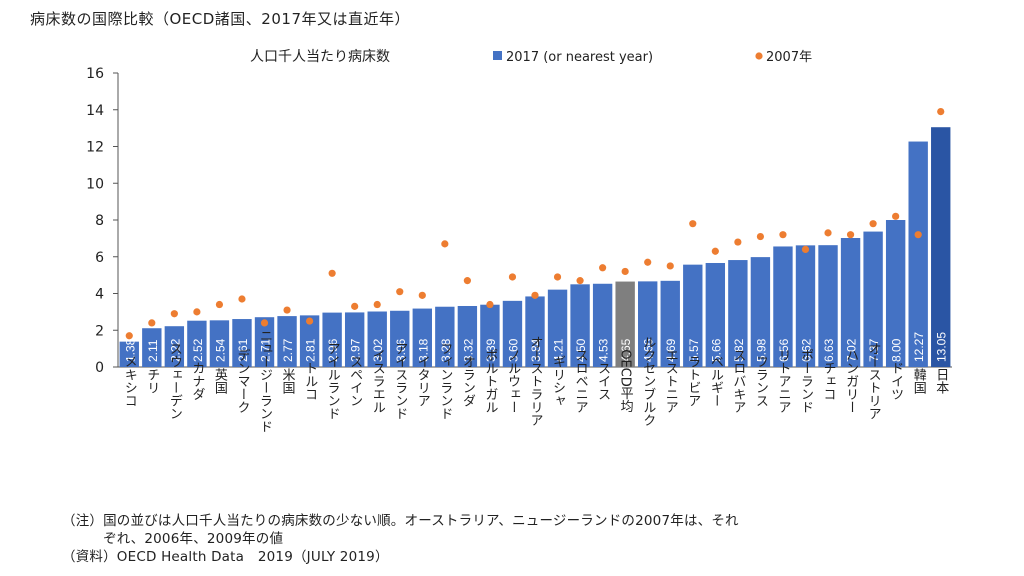  What do you see at coordinates (789, 57) in the screenshot?
I see `legend-dot-label: 2007年` at bounding box center [789, 57].